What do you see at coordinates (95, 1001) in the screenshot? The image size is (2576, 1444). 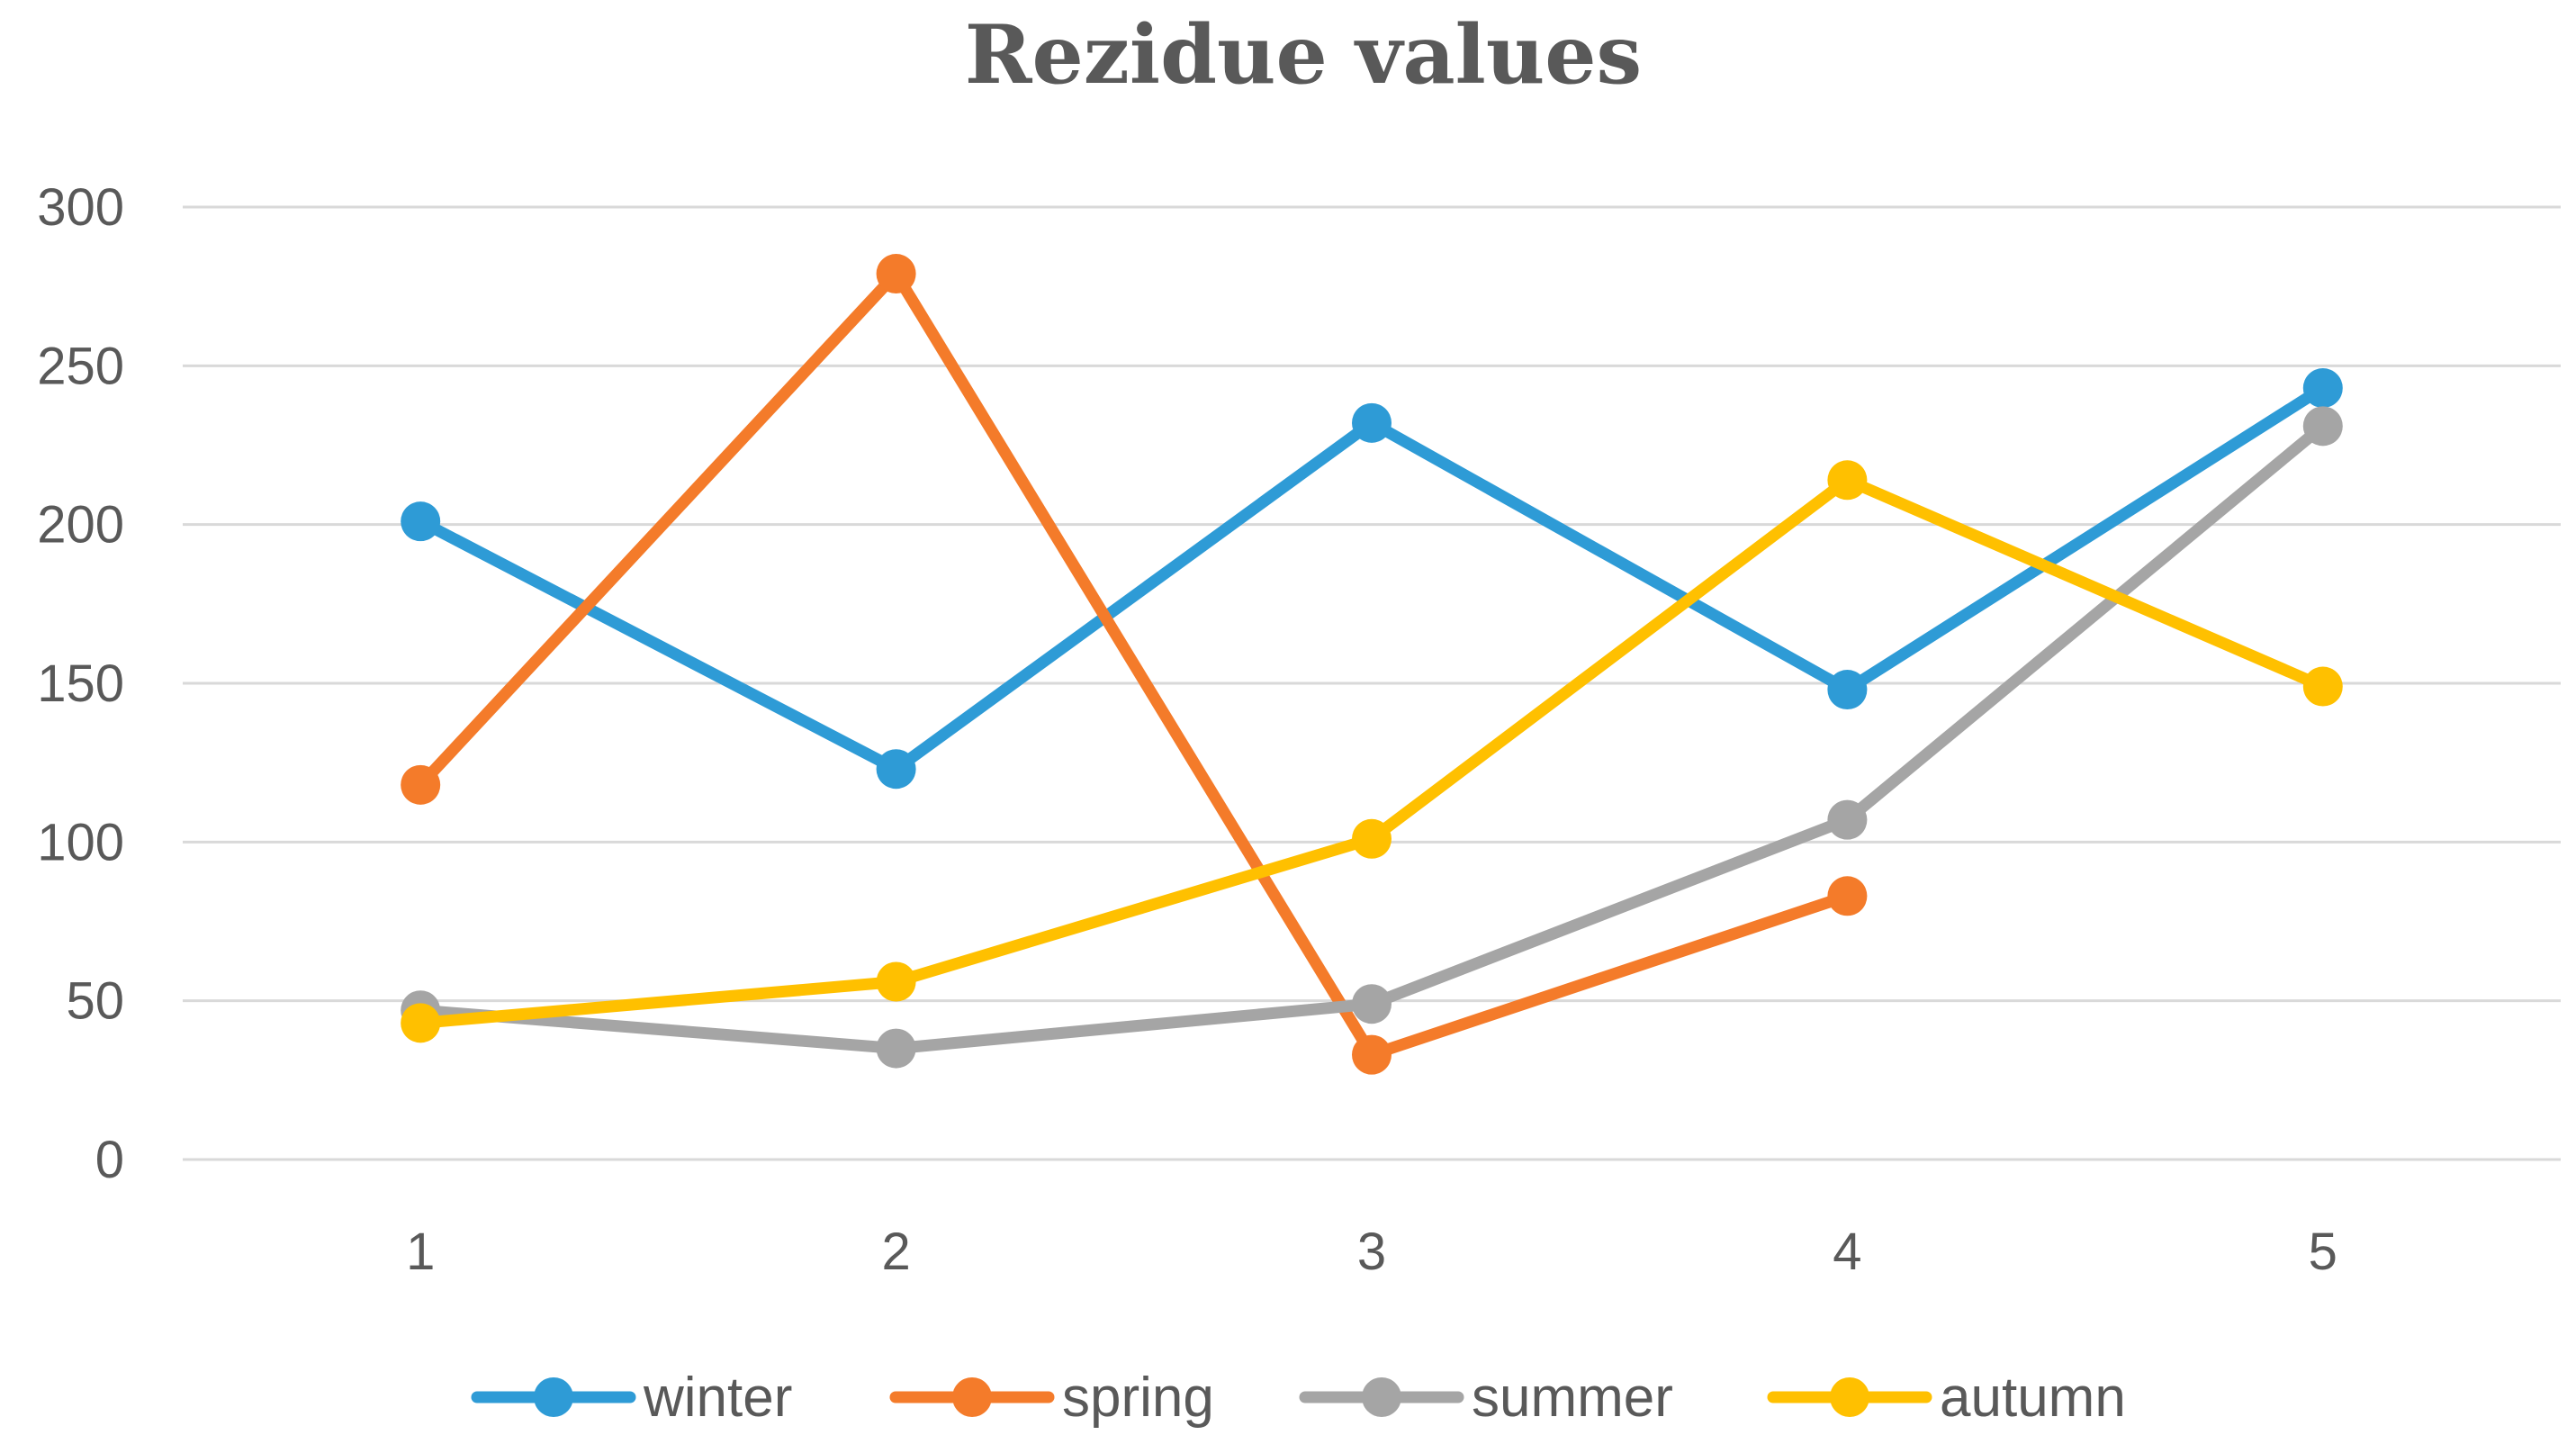 I see `y-tick-label: 50` at bounding box center [95, 1001].